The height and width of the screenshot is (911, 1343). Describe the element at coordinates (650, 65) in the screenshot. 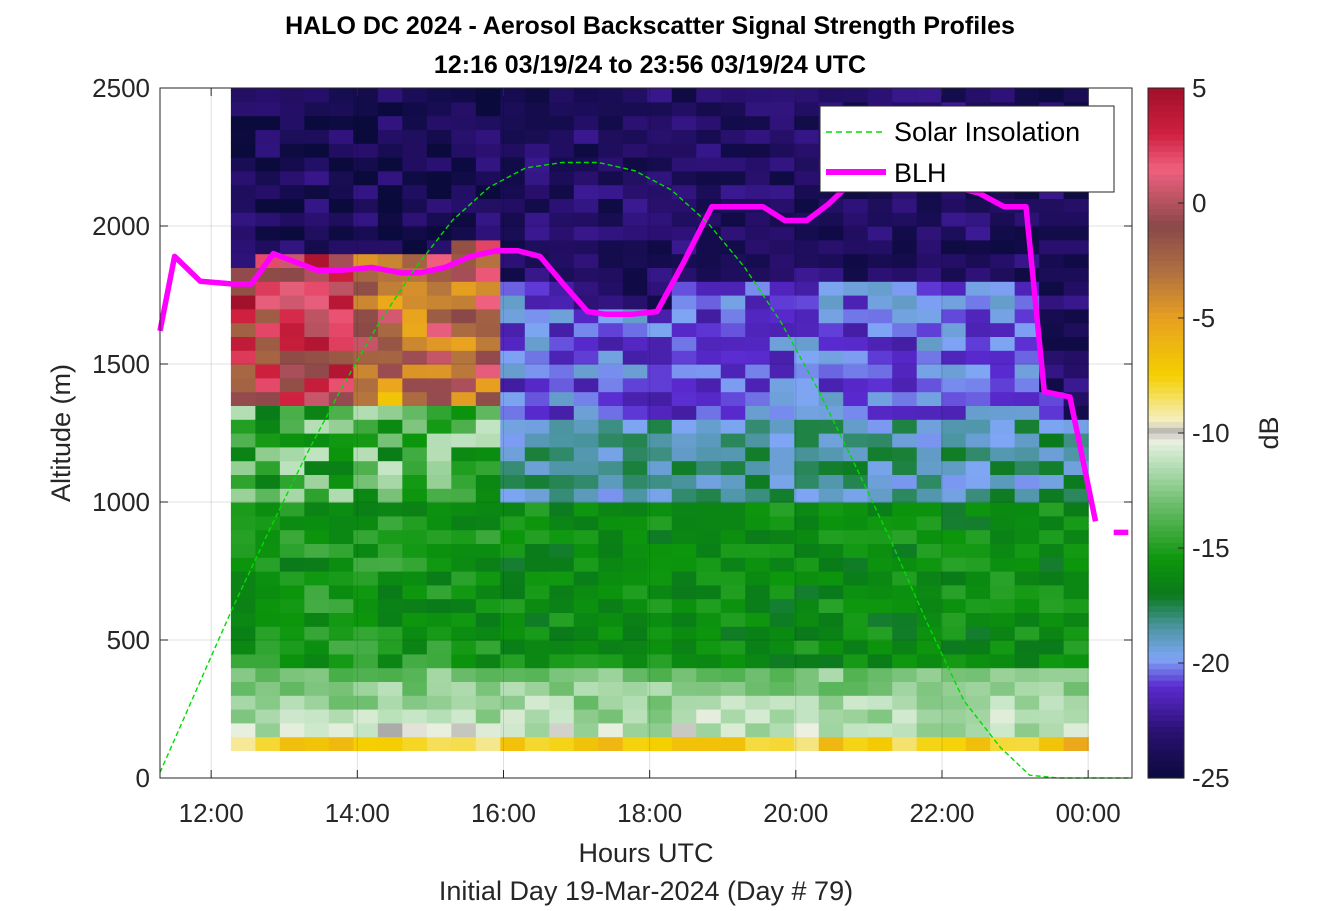

I see `chart-subtitle: 12:16 03/19/24 to 23:56 03/19/24 UTC` at that location.